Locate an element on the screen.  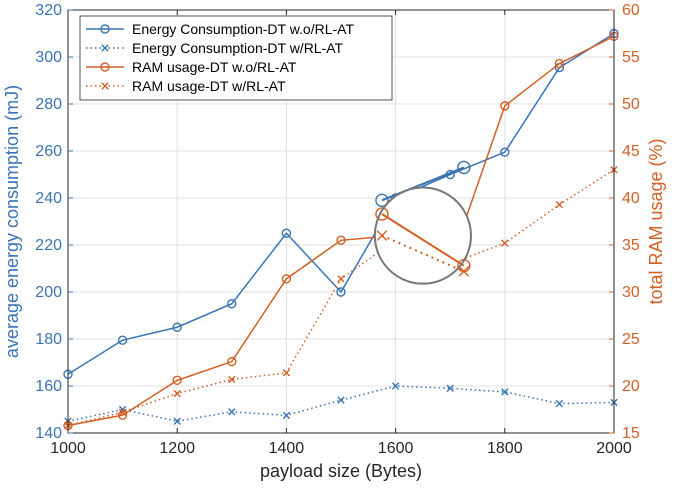
legend-box is located at coordinates (236, 58).